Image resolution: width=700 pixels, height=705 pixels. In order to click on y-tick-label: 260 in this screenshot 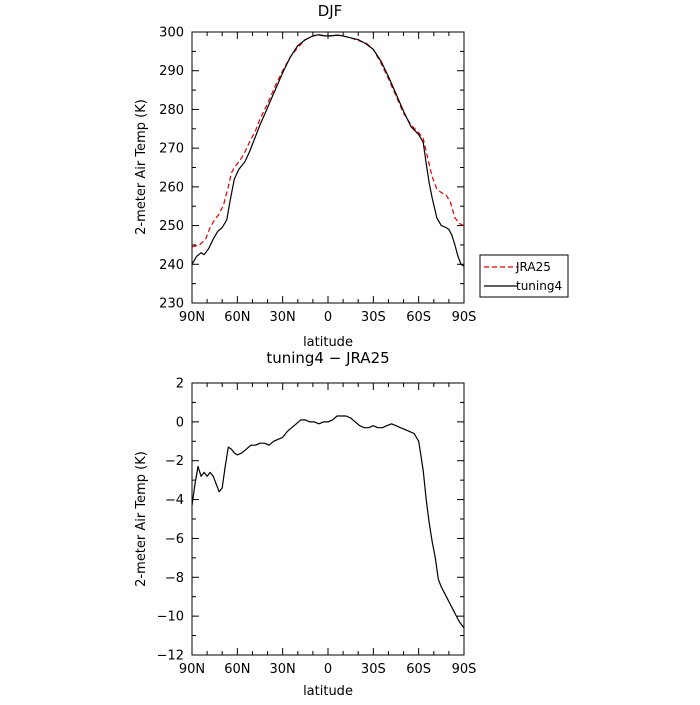, I will do `click(171, 187)`.